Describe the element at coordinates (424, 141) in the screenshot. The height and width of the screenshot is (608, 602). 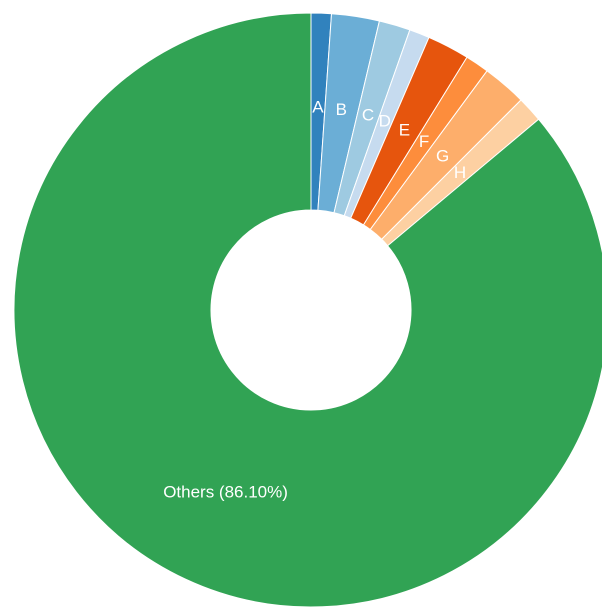
I see `slice-label: F` at that location.